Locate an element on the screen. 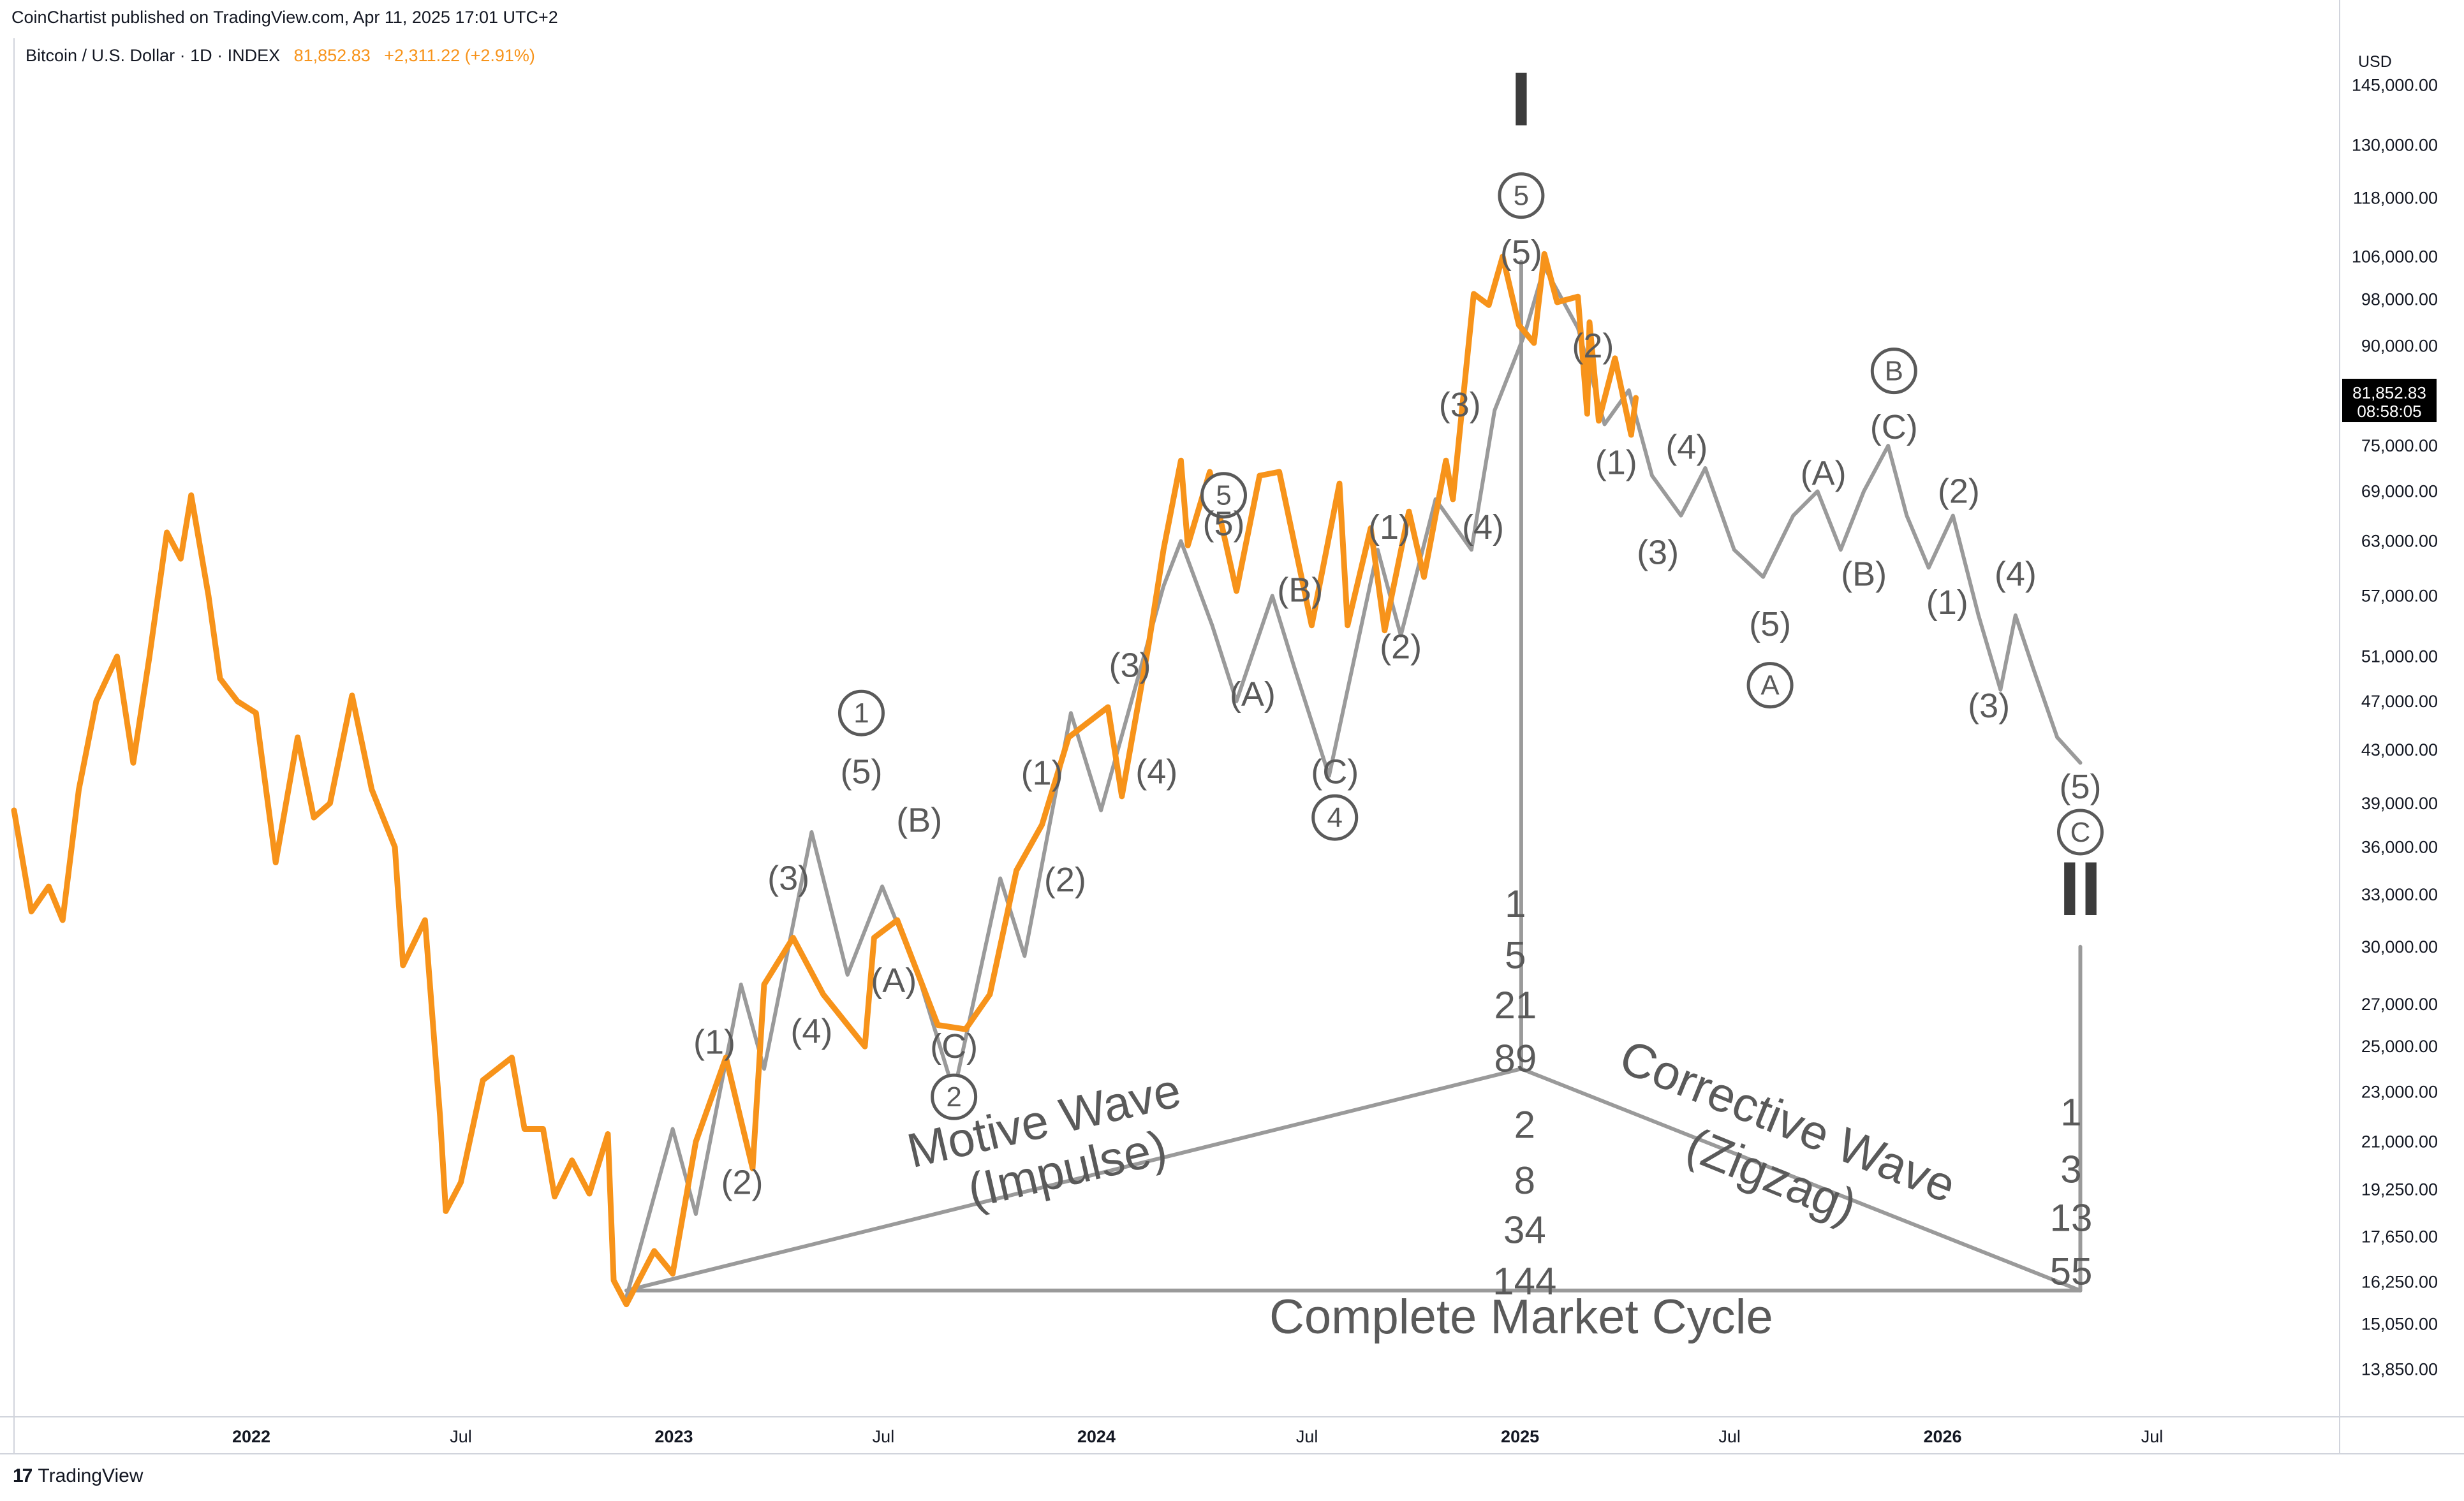  last-price: 81,852.83 is located at coordinates (332, 56).